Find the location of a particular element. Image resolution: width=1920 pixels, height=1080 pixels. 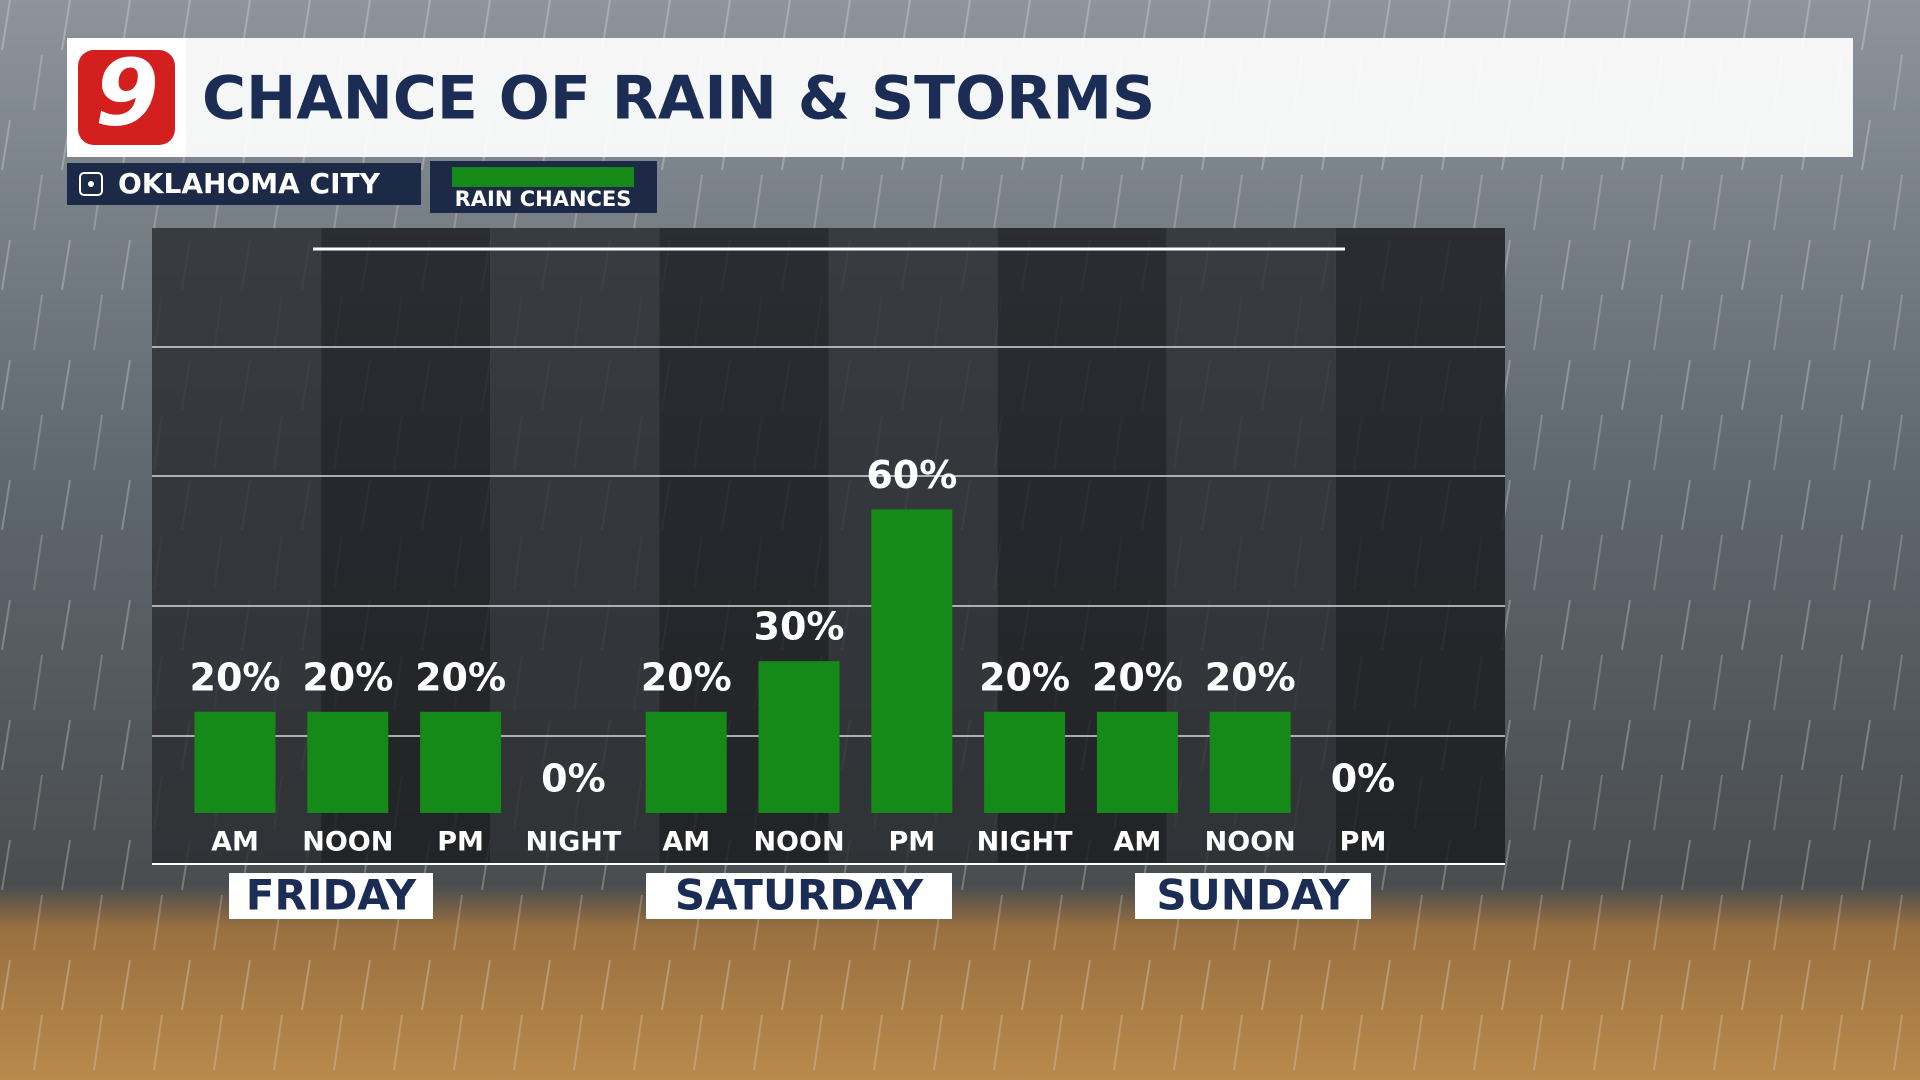

legend-label: RAIN CHANCES is located at coordinates (543, 199).